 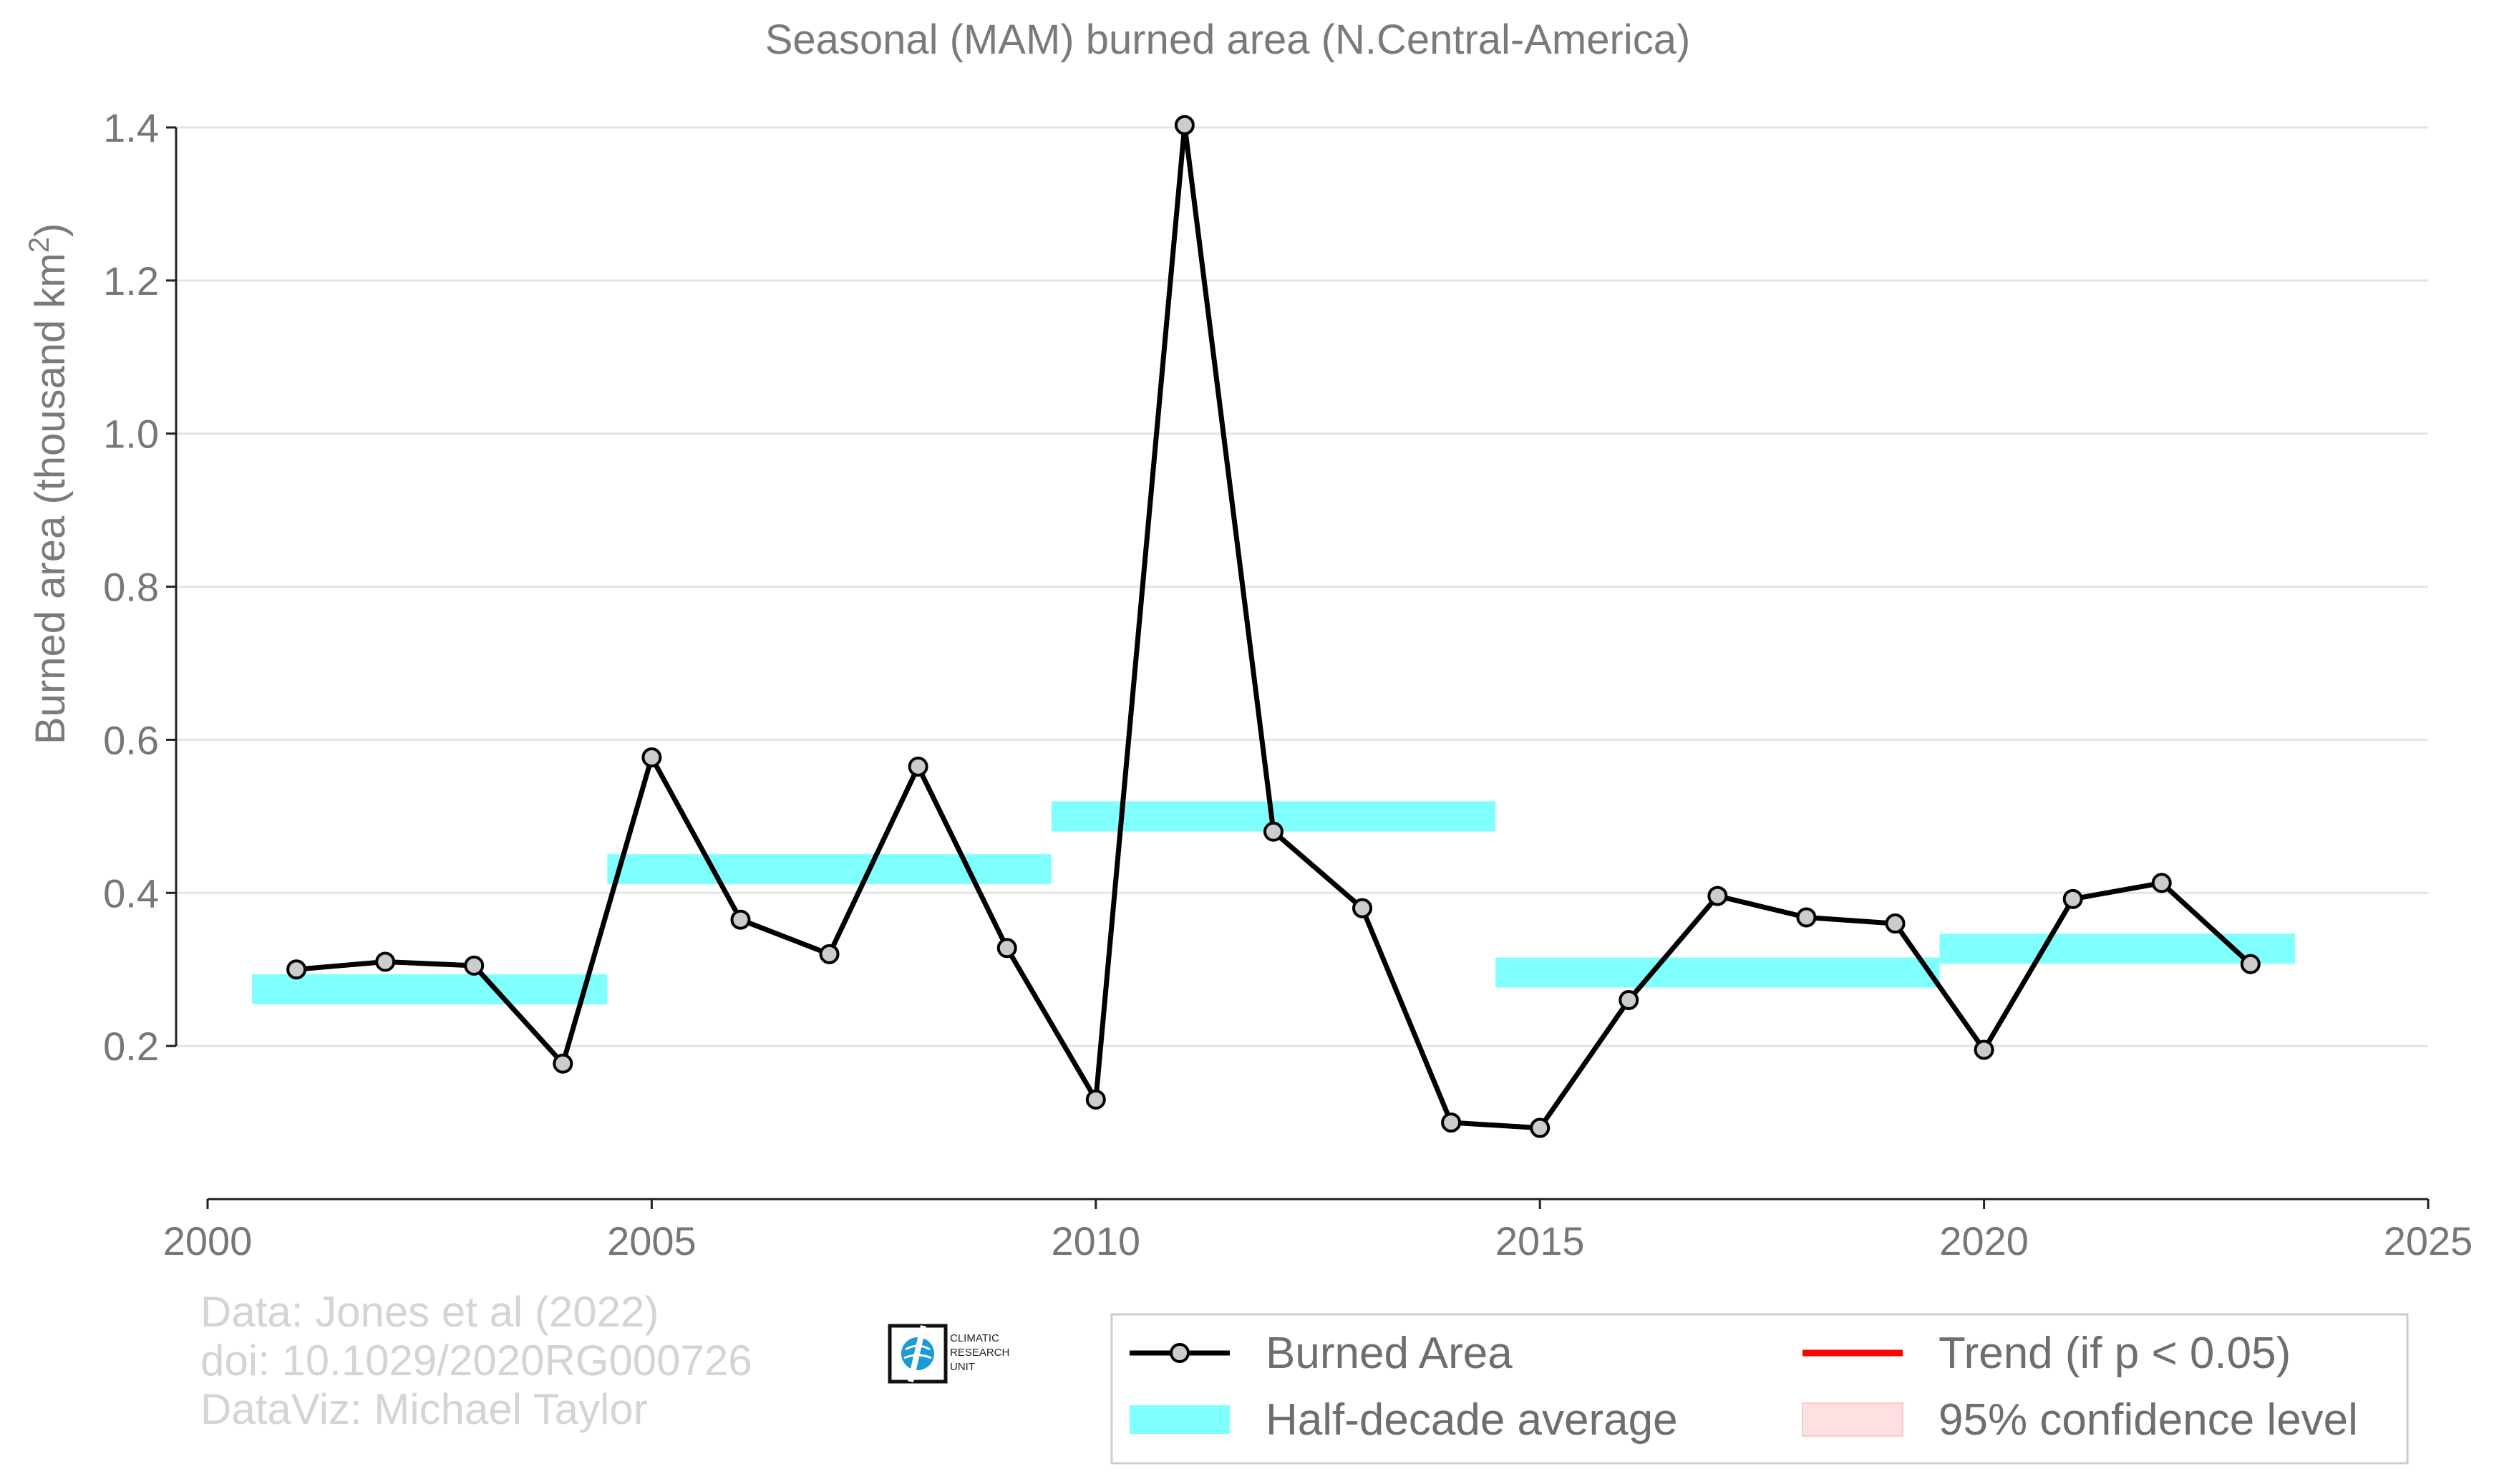 I want to click on legend-box, so click(x=1759, y=1389).